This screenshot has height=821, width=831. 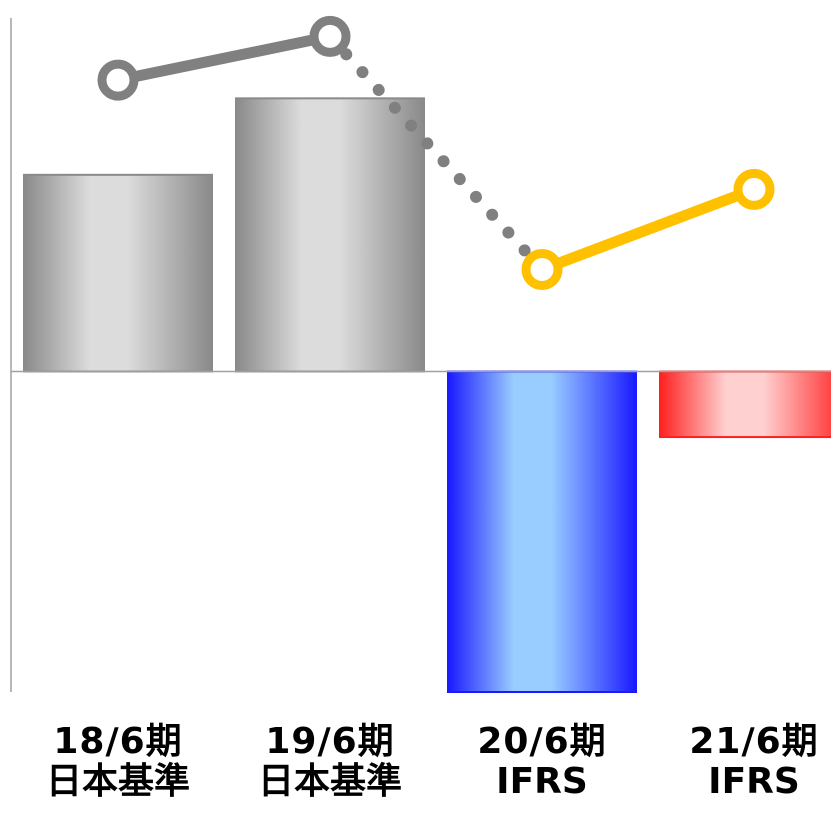 I want to click on category-label-0: 18/6期 日本基準, so click(x=118, y=762).